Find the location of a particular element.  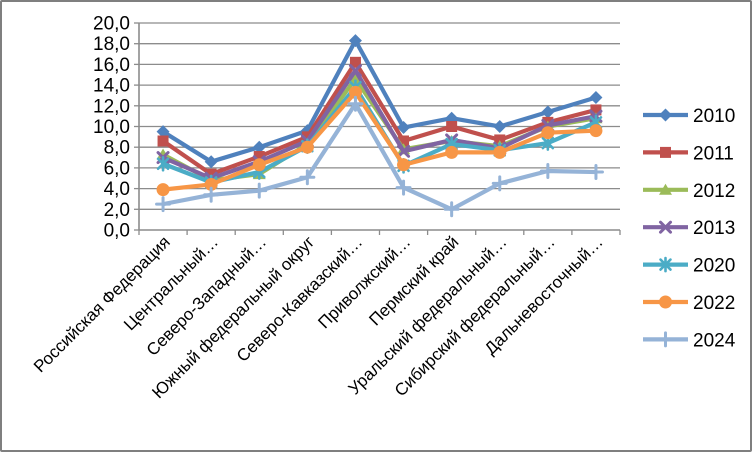

legend: 2010 2011 2012 2013 2020 2022 2024 is located at coordinates (689, 228).